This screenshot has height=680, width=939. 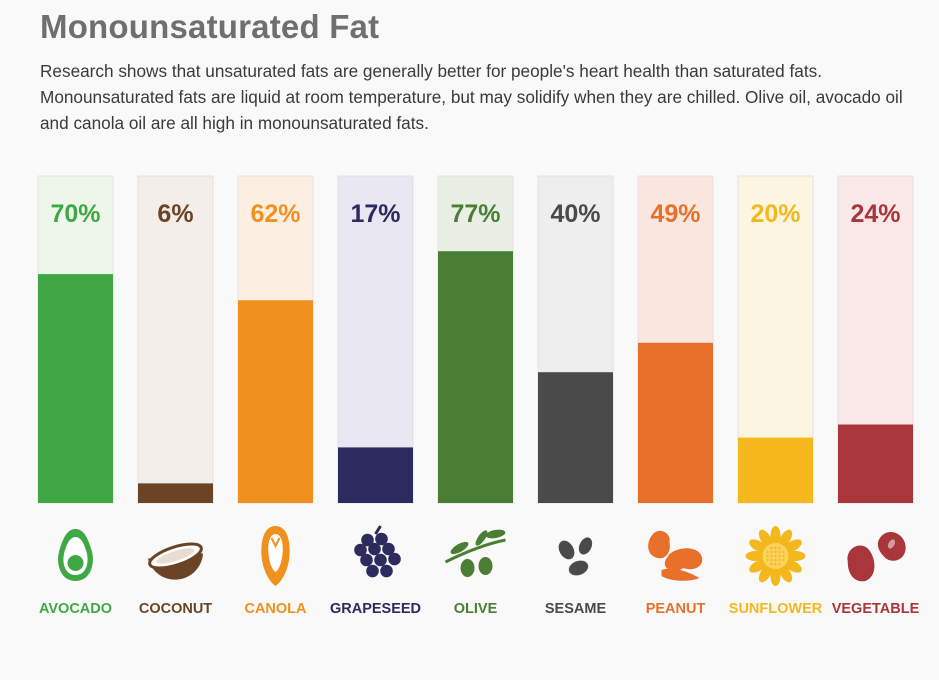 What do you see at coordinates (875, 463) in the screenshot?
I see `bar-vegetable` at bounding box center [875, 463].